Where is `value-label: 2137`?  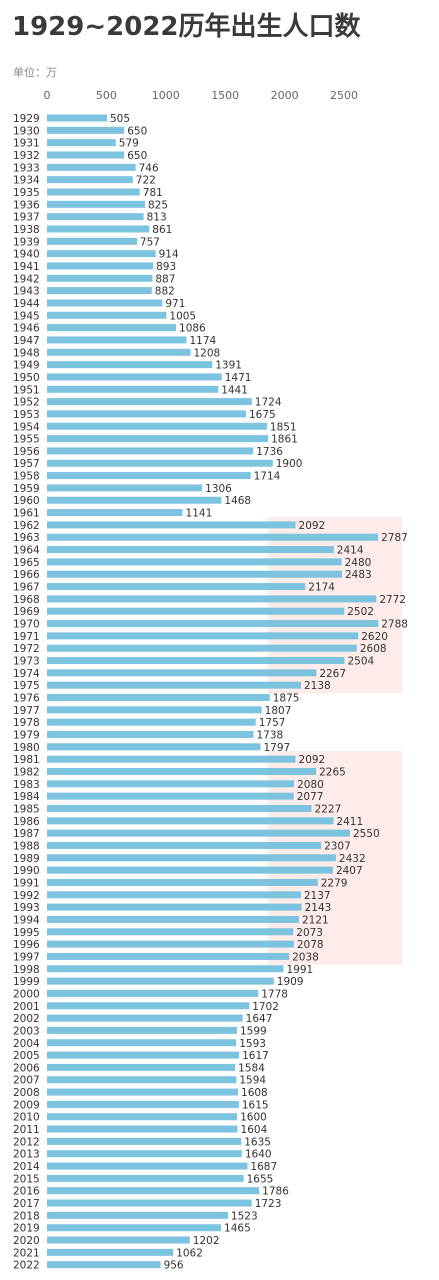
value-label: 2137 is located at coordinates (317, 896).